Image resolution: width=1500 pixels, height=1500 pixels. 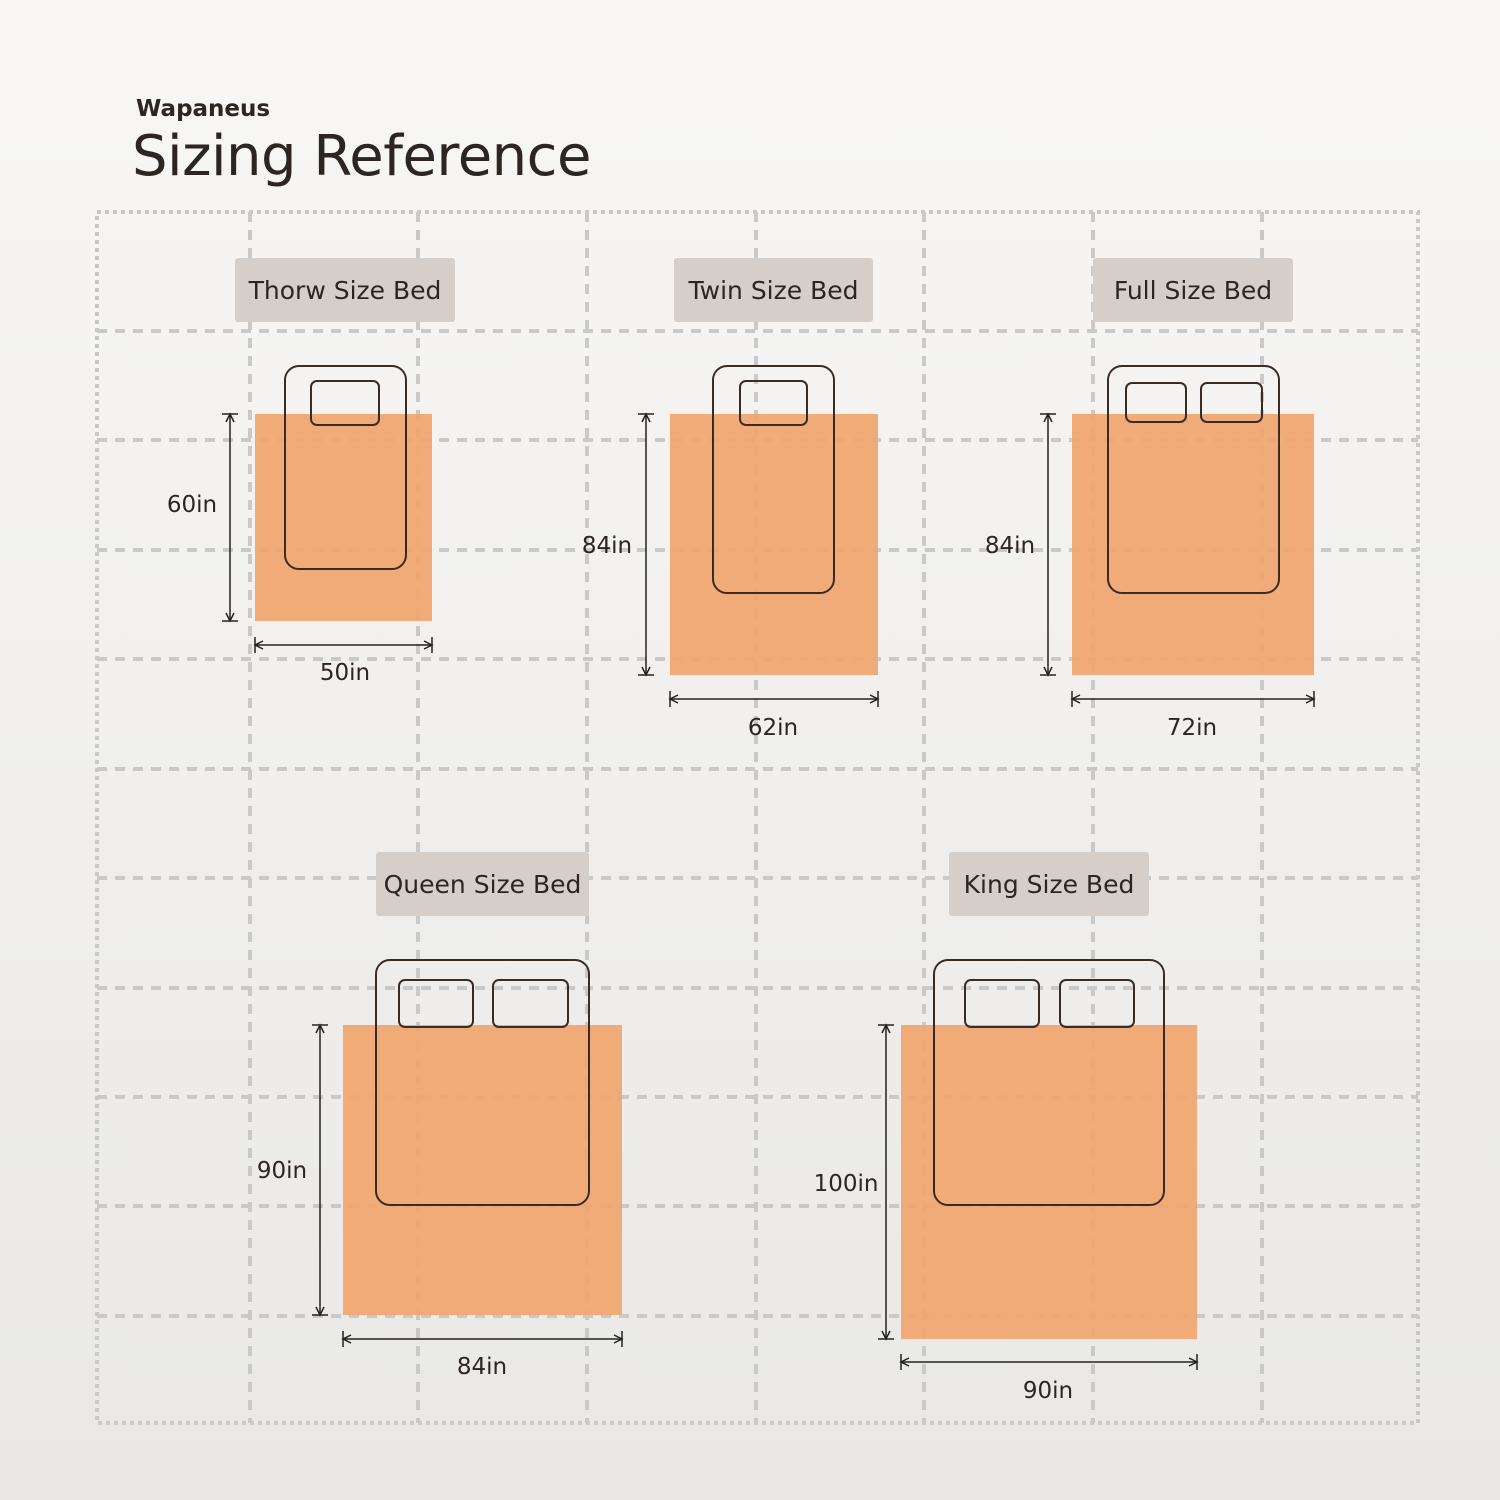 I want to click on width-label: 62in, so click(x=773, y=728).